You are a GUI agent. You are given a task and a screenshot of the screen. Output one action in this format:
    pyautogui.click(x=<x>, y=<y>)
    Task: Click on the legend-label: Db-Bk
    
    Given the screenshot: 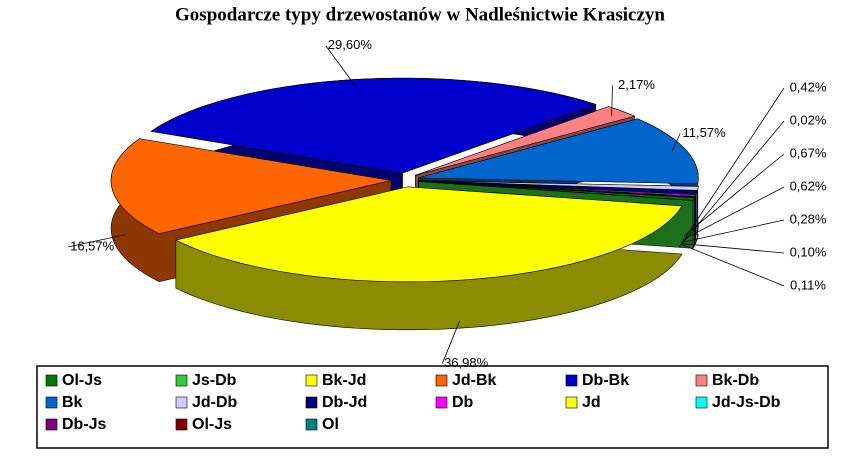 What is the action you would take?
    pyautogui.click(x=605, y=380)
    